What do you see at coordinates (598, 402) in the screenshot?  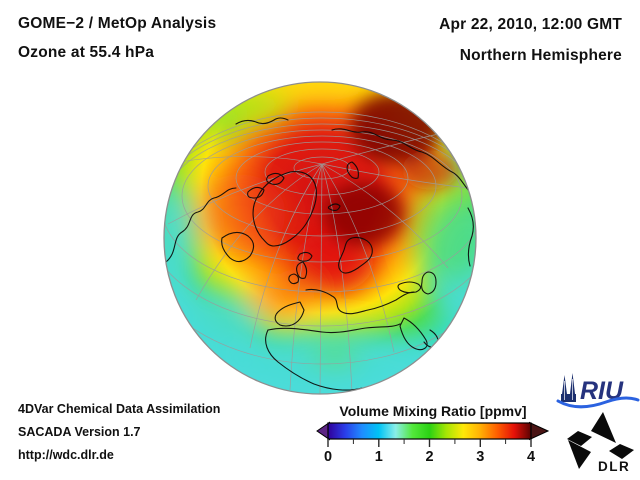 I see `riu-wave-icon` at bounding box center [598, 402].